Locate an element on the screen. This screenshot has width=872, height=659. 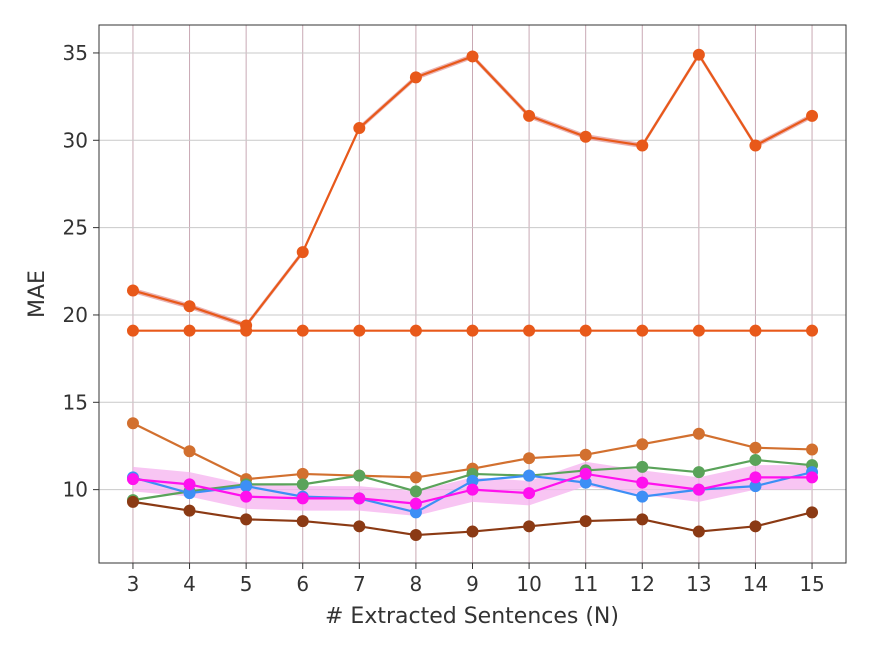
y-tick-label: 35 is located at coordinates (75, 53).